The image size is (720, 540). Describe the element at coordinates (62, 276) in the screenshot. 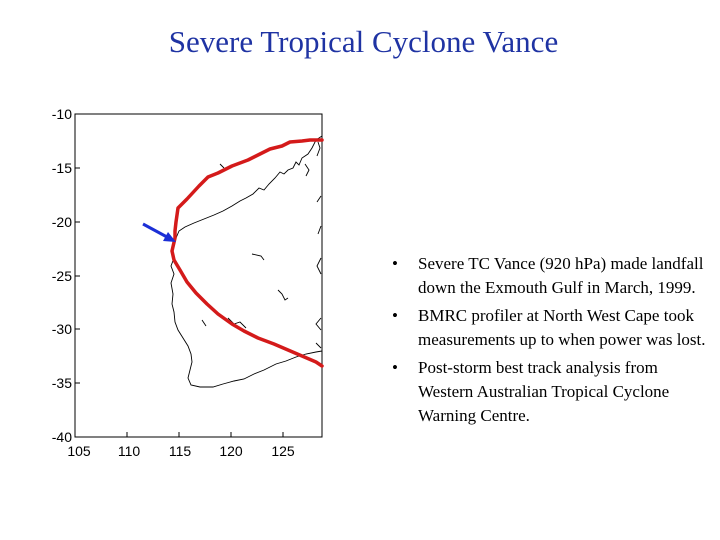

I see `y-tick-label: -25` at that location.